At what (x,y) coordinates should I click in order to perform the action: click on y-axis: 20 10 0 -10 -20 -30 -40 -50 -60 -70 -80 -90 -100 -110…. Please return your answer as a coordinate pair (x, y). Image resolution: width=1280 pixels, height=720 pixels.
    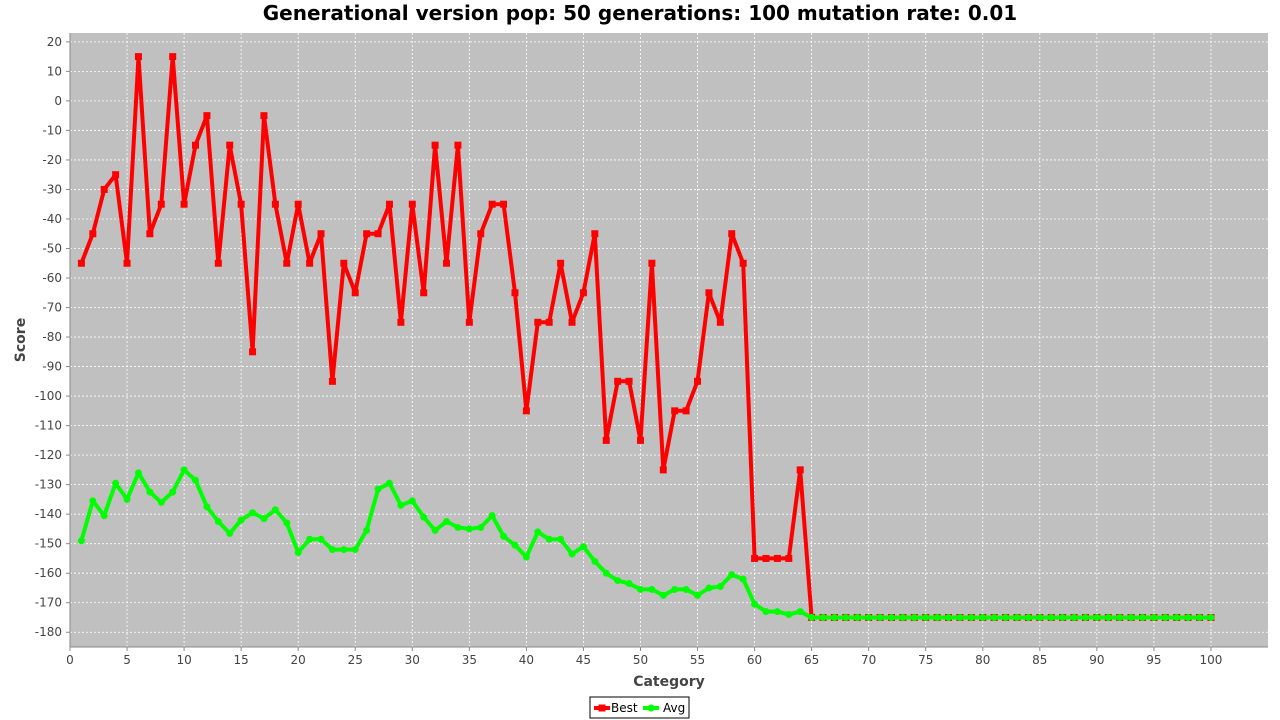
    Looking at the image, I should click on (53, 340).